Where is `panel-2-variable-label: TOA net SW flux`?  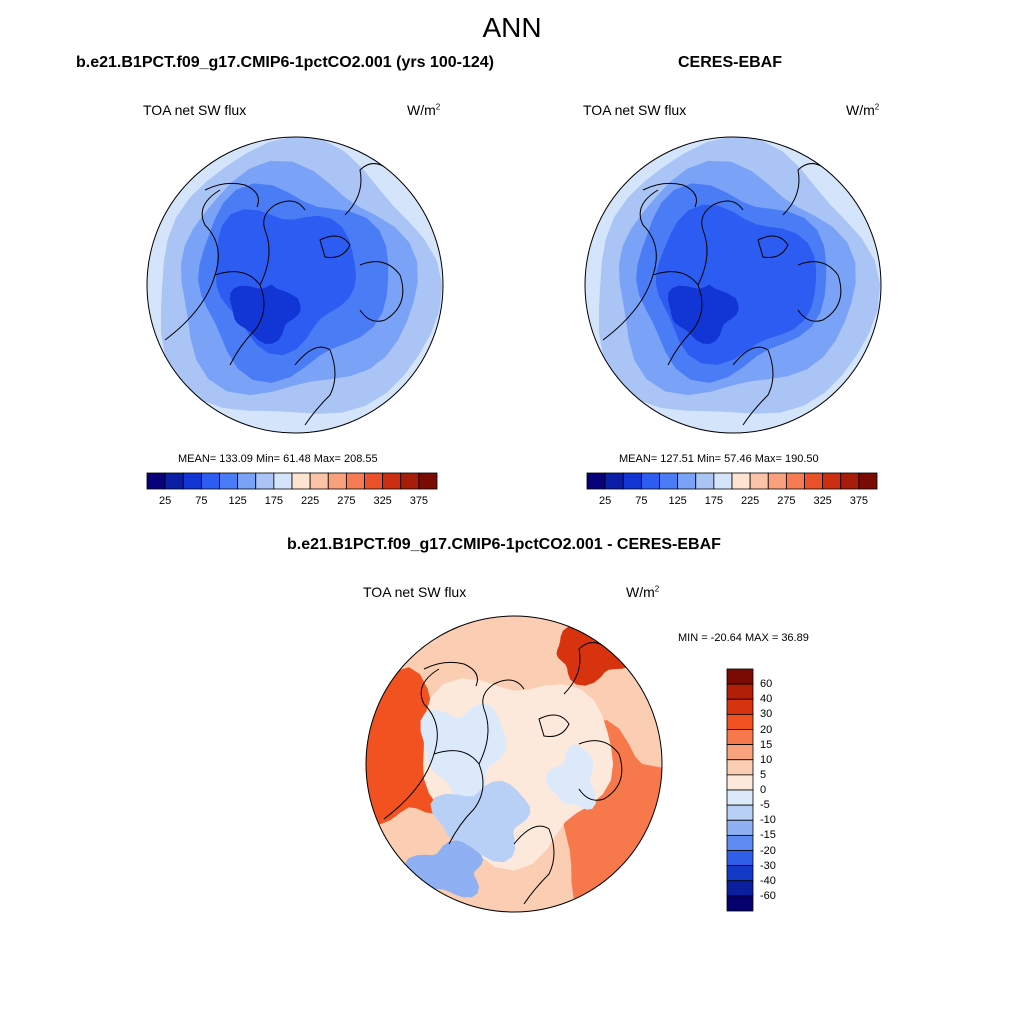 panel-2-variable-label: TOA net SW flux is located at coordinates (635, 110).